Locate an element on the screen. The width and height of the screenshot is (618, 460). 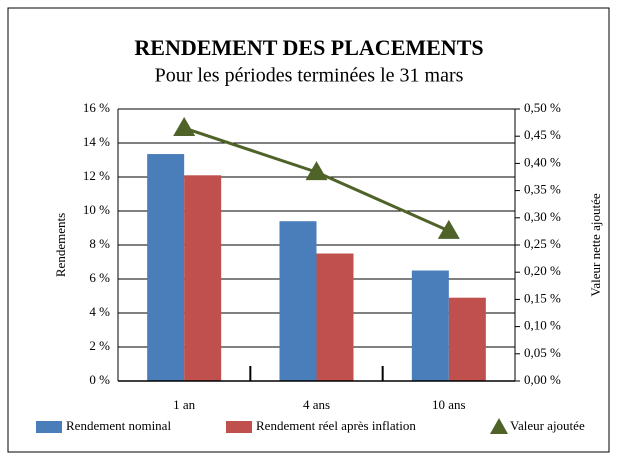
y2-tick-label: 0,45 % is located at coordinates (542, 134).